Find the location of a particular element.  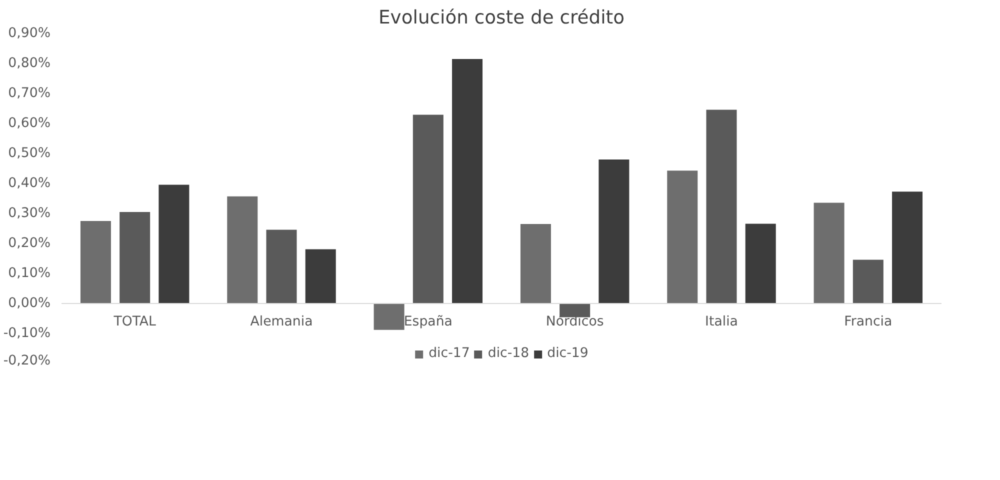

y-tick-label: 0,00% is located at coordinates (29, 303).